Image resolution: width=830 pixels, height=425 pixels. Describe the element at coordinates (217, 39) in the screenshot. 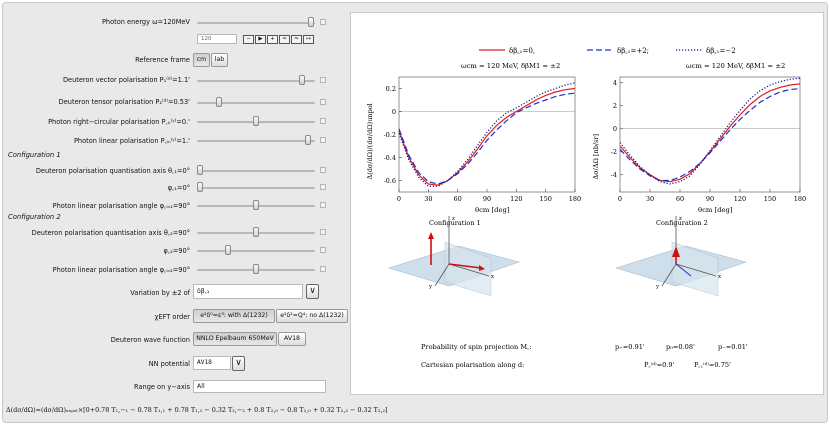

I see `photon-energy-value-field: 120` at that location.